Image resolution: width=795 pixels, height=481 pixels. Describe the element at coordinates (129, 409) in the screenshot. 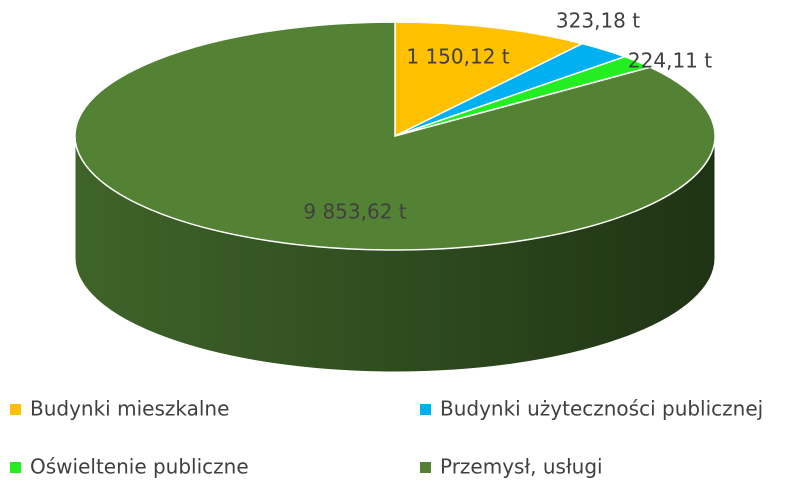

I see `legend-label: Budynki mieszkalne` at that location.